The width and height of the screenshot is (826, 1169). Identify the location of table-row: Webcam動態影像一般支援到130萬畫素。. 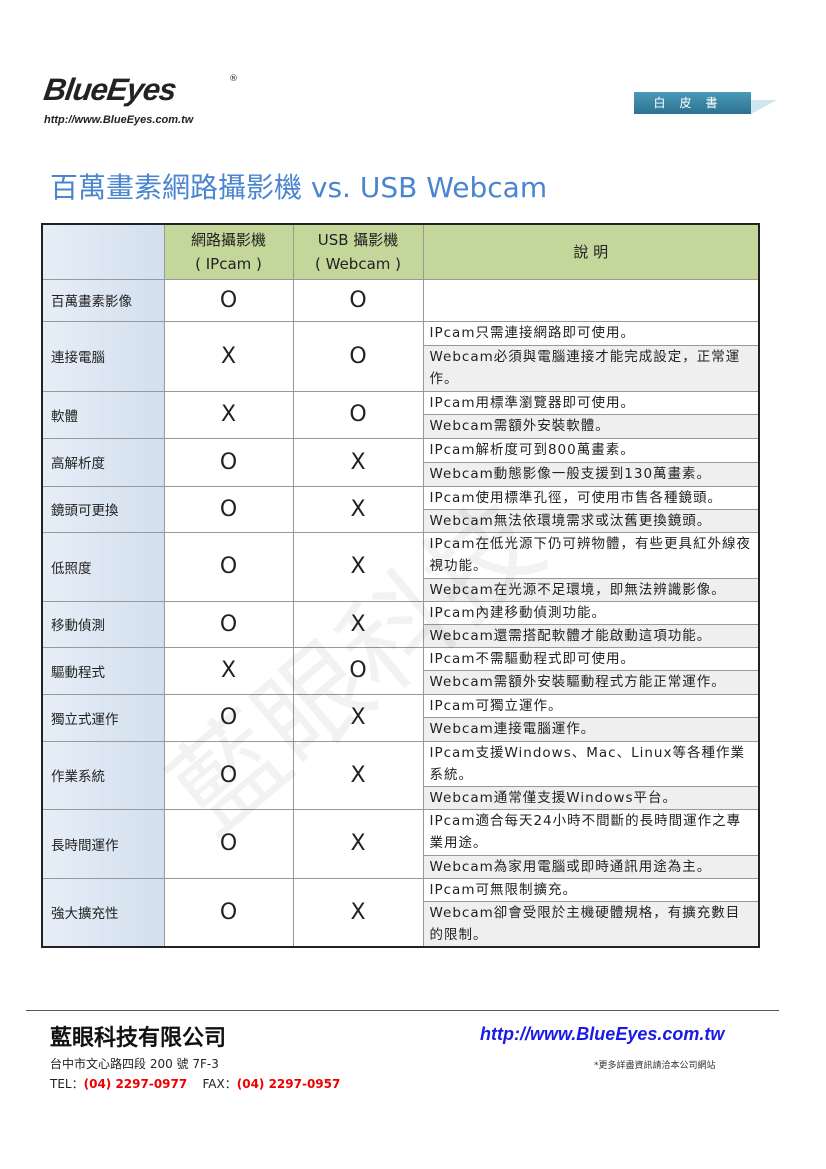
(401, 474).